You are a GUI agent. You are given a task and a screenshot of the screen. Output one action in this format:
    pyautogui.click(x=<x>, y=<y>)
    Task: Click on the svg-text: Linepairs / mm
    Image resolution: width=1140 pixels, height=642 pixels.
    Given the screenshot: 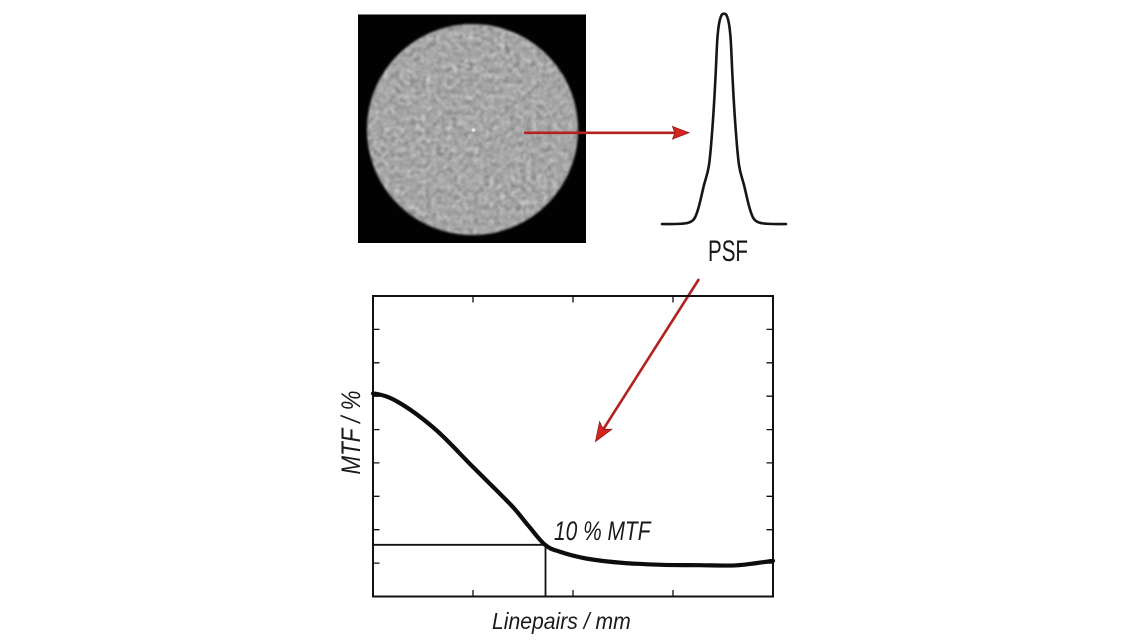 What is the action you would take?
    pyautogui.click(x=561, y=621)
    